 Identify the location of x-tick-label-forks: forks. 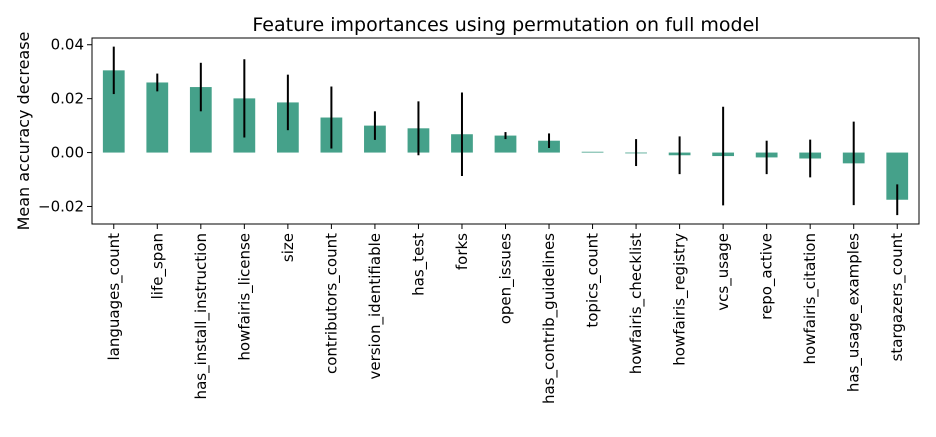
(462, 251).